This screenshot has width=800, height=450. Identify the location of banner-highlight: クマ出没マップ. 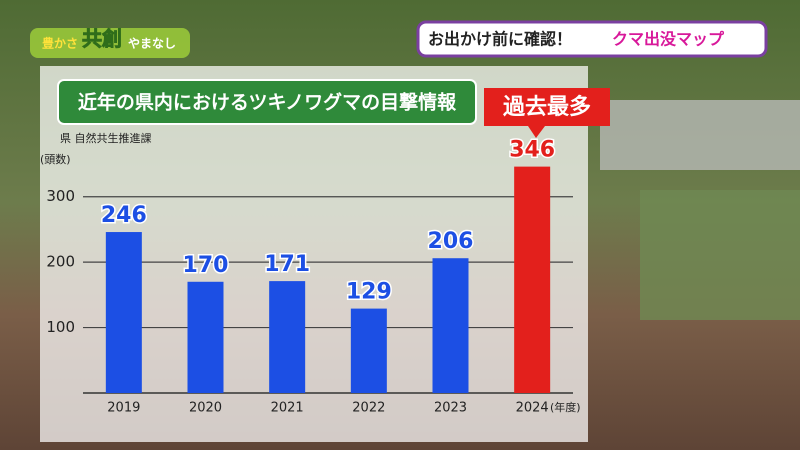
(668, 39).